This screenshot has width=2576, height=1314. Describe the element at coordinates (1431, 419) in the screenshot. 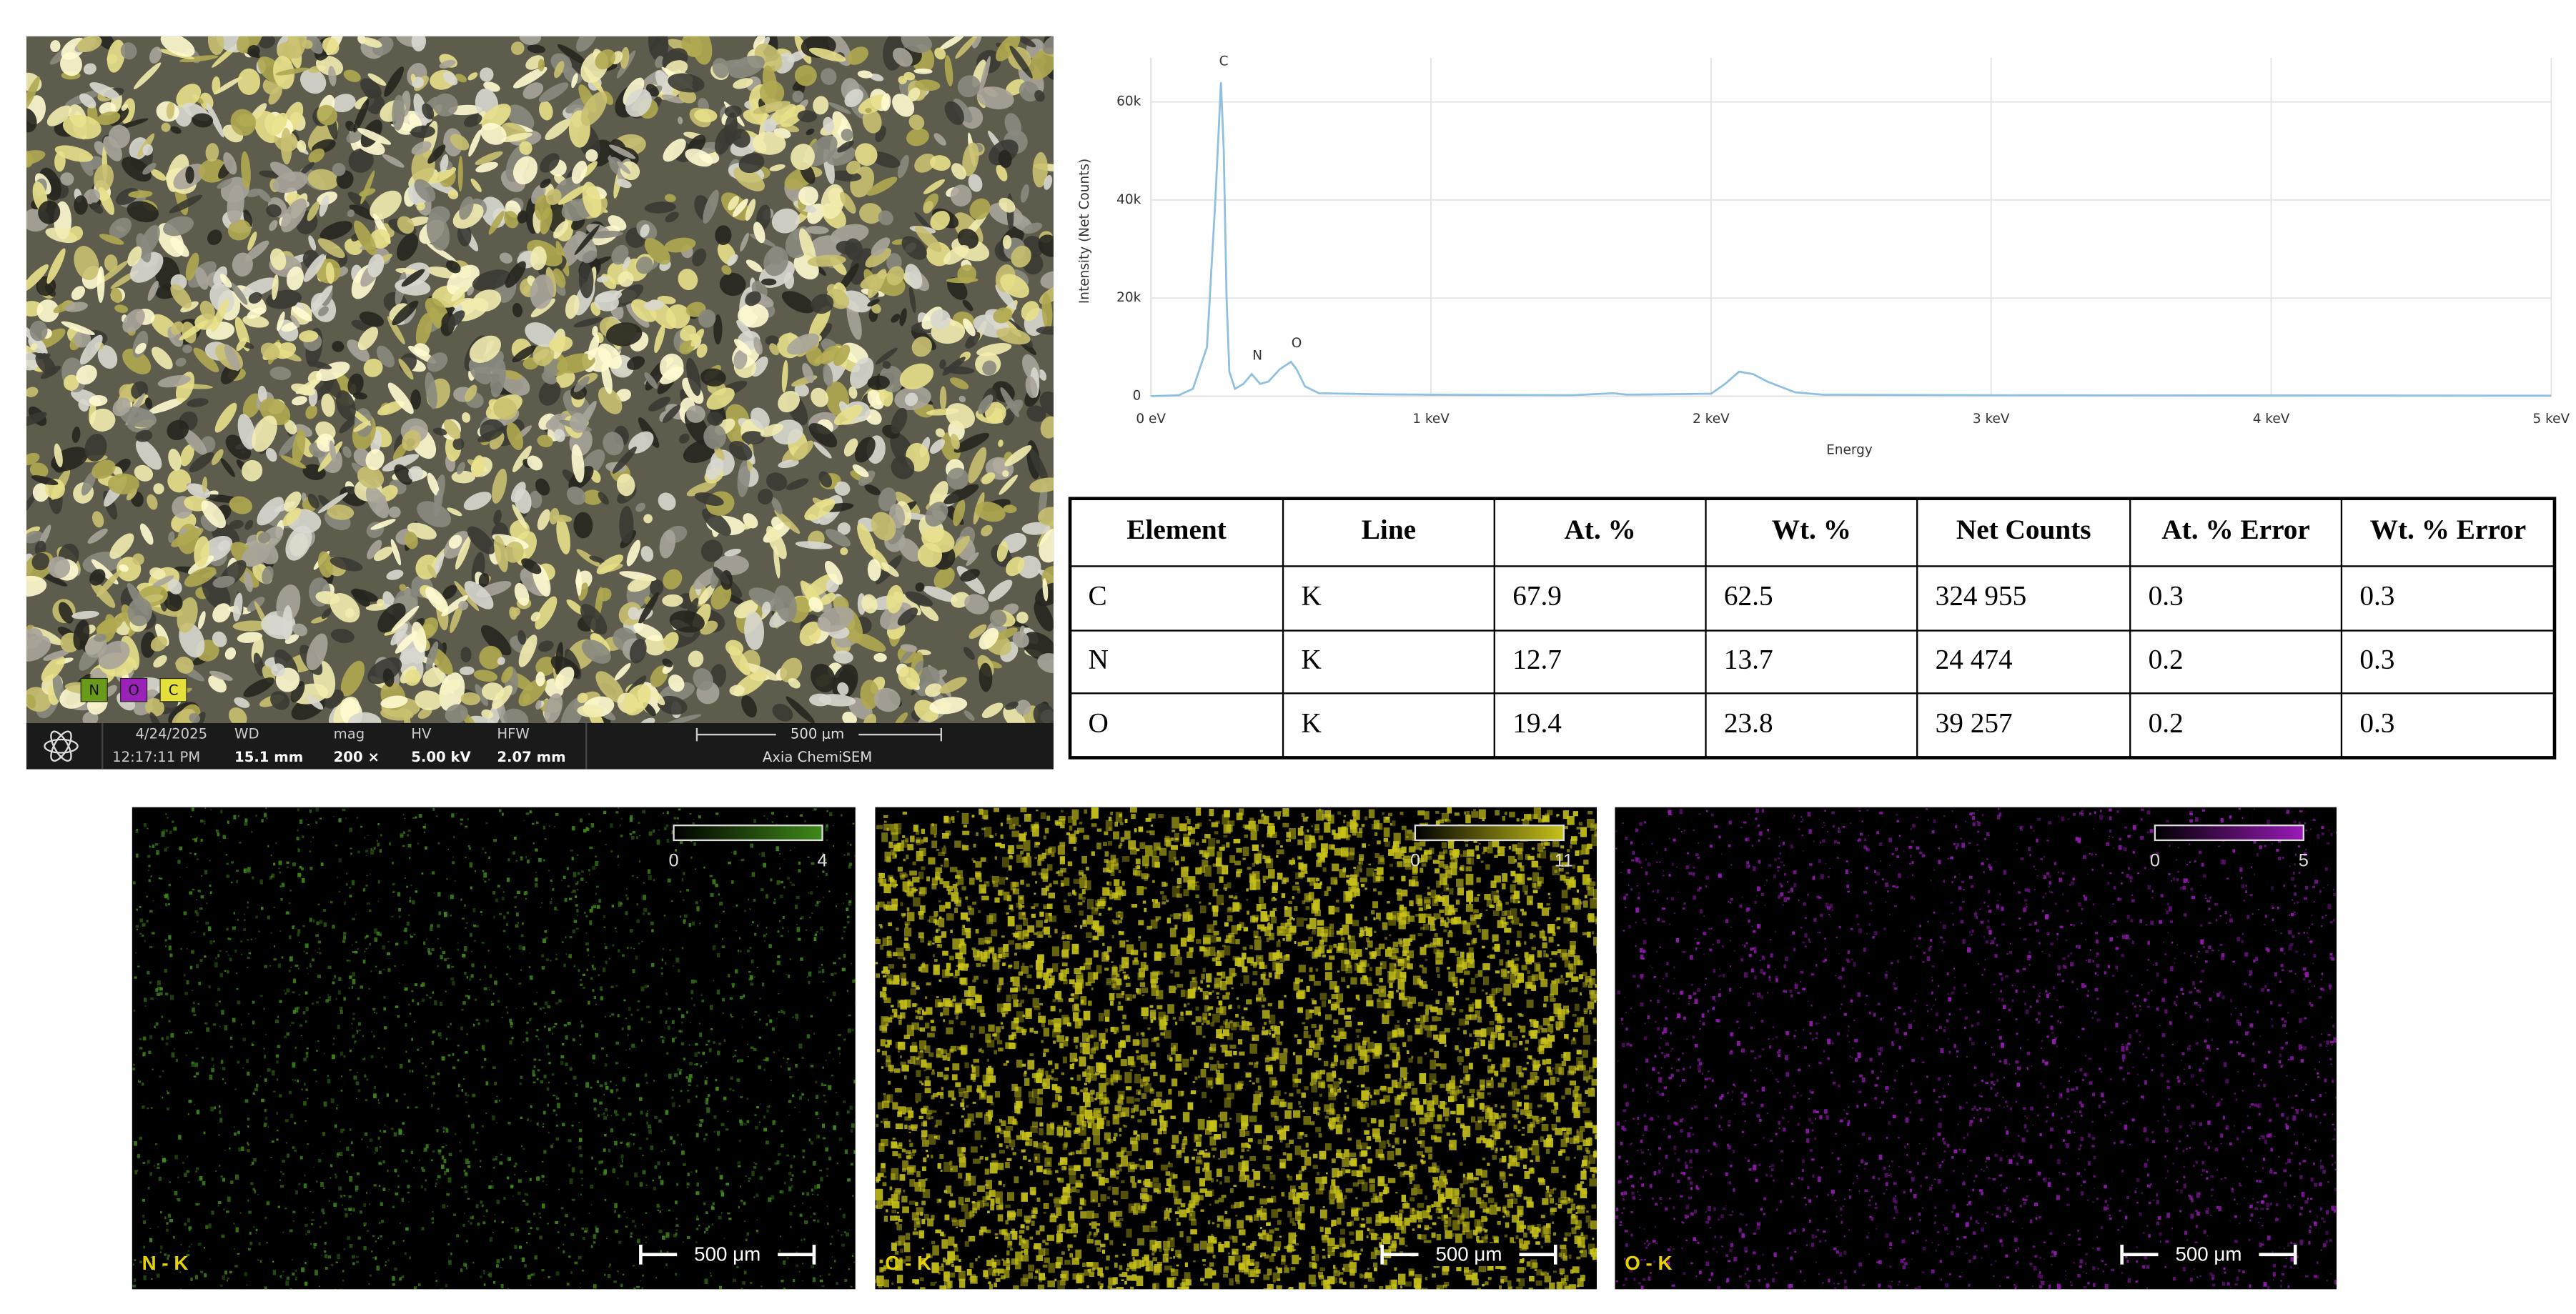

I see `x-tick-label: 1 keV` at that location.